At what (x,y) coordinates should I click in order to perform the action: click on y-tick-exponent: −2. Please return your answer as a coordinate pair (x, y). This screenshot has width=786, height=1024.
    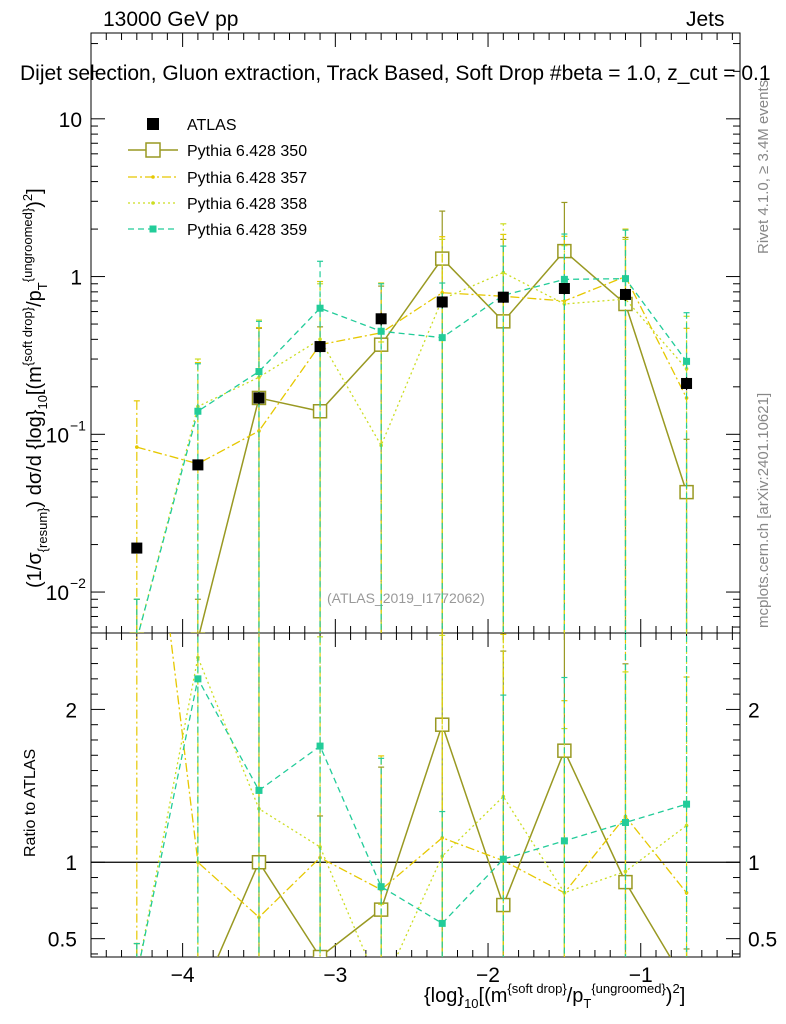
    Looking at the image, I should click on (78, 583).